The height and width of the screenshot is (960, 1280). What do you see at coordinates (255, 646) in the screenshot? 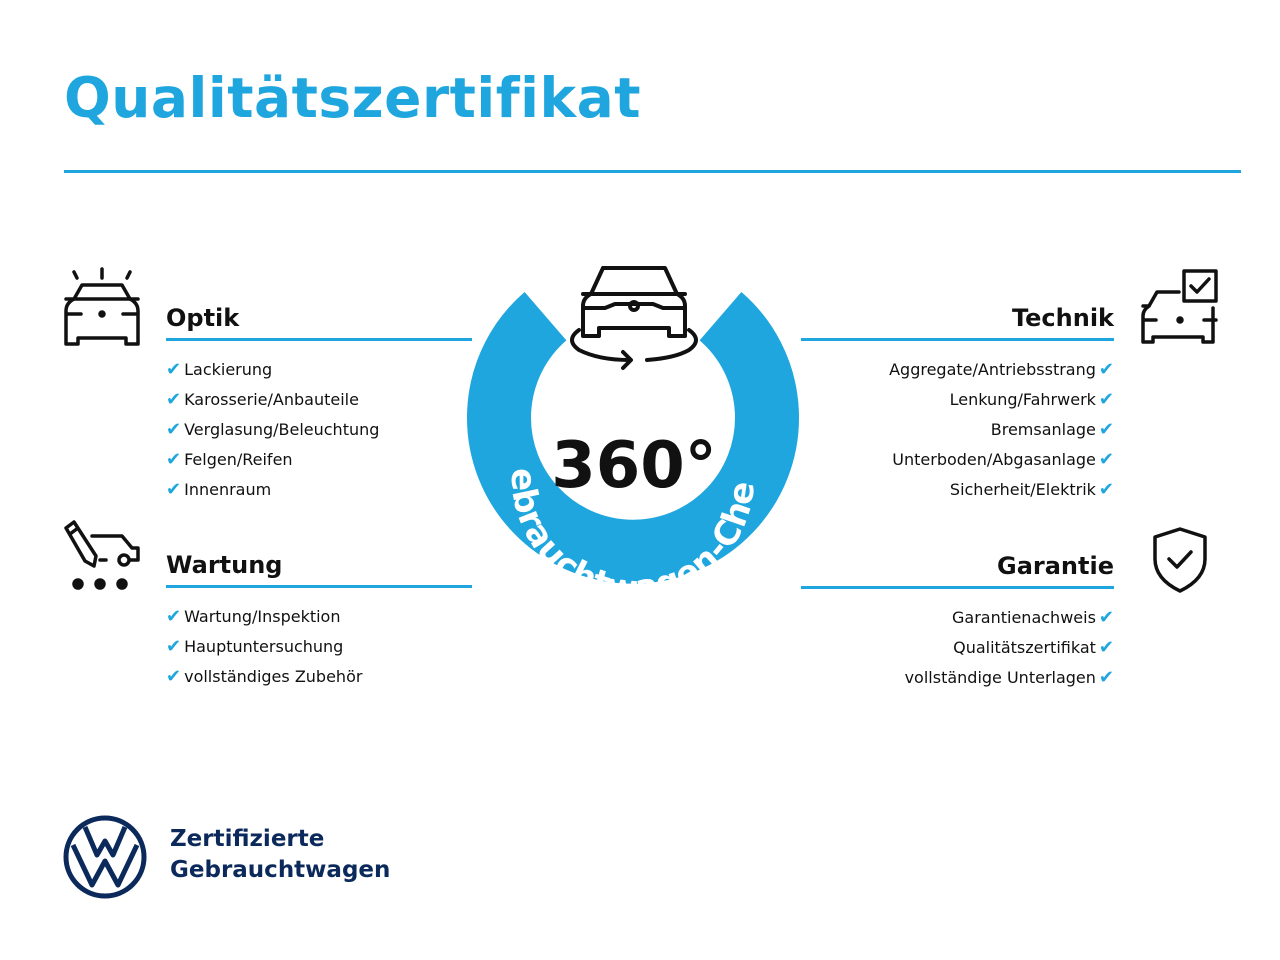
I see `list-item: ✔ Hauptuntersuchung` at bounding box center [255, 646].